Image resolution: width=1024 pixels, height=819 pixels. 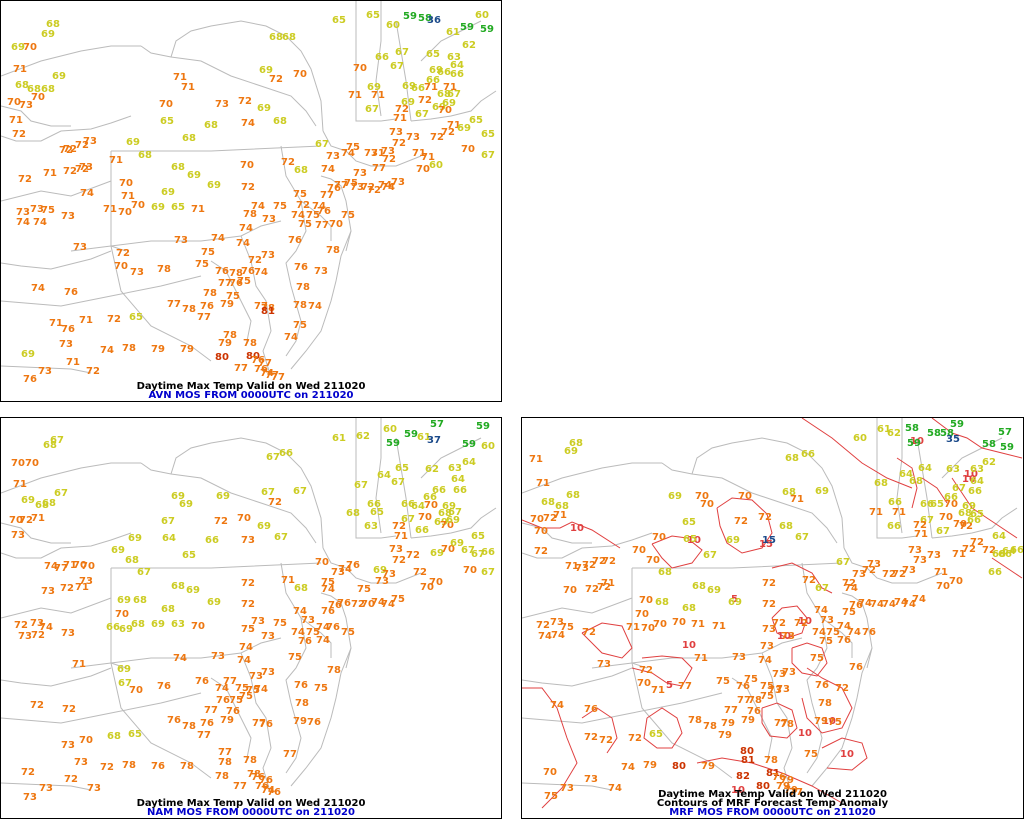 I want to click on station-temp: 80, so click(x=747, y=751).